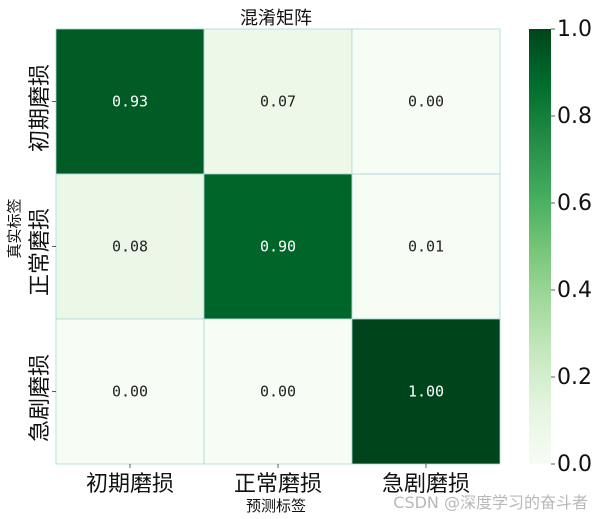 The image size is (602, 519). What do you see at coordinates (574, 290) in the screenshot?
I see `colorbar-tick-label: 0.4` at bounding box center [574, 290].